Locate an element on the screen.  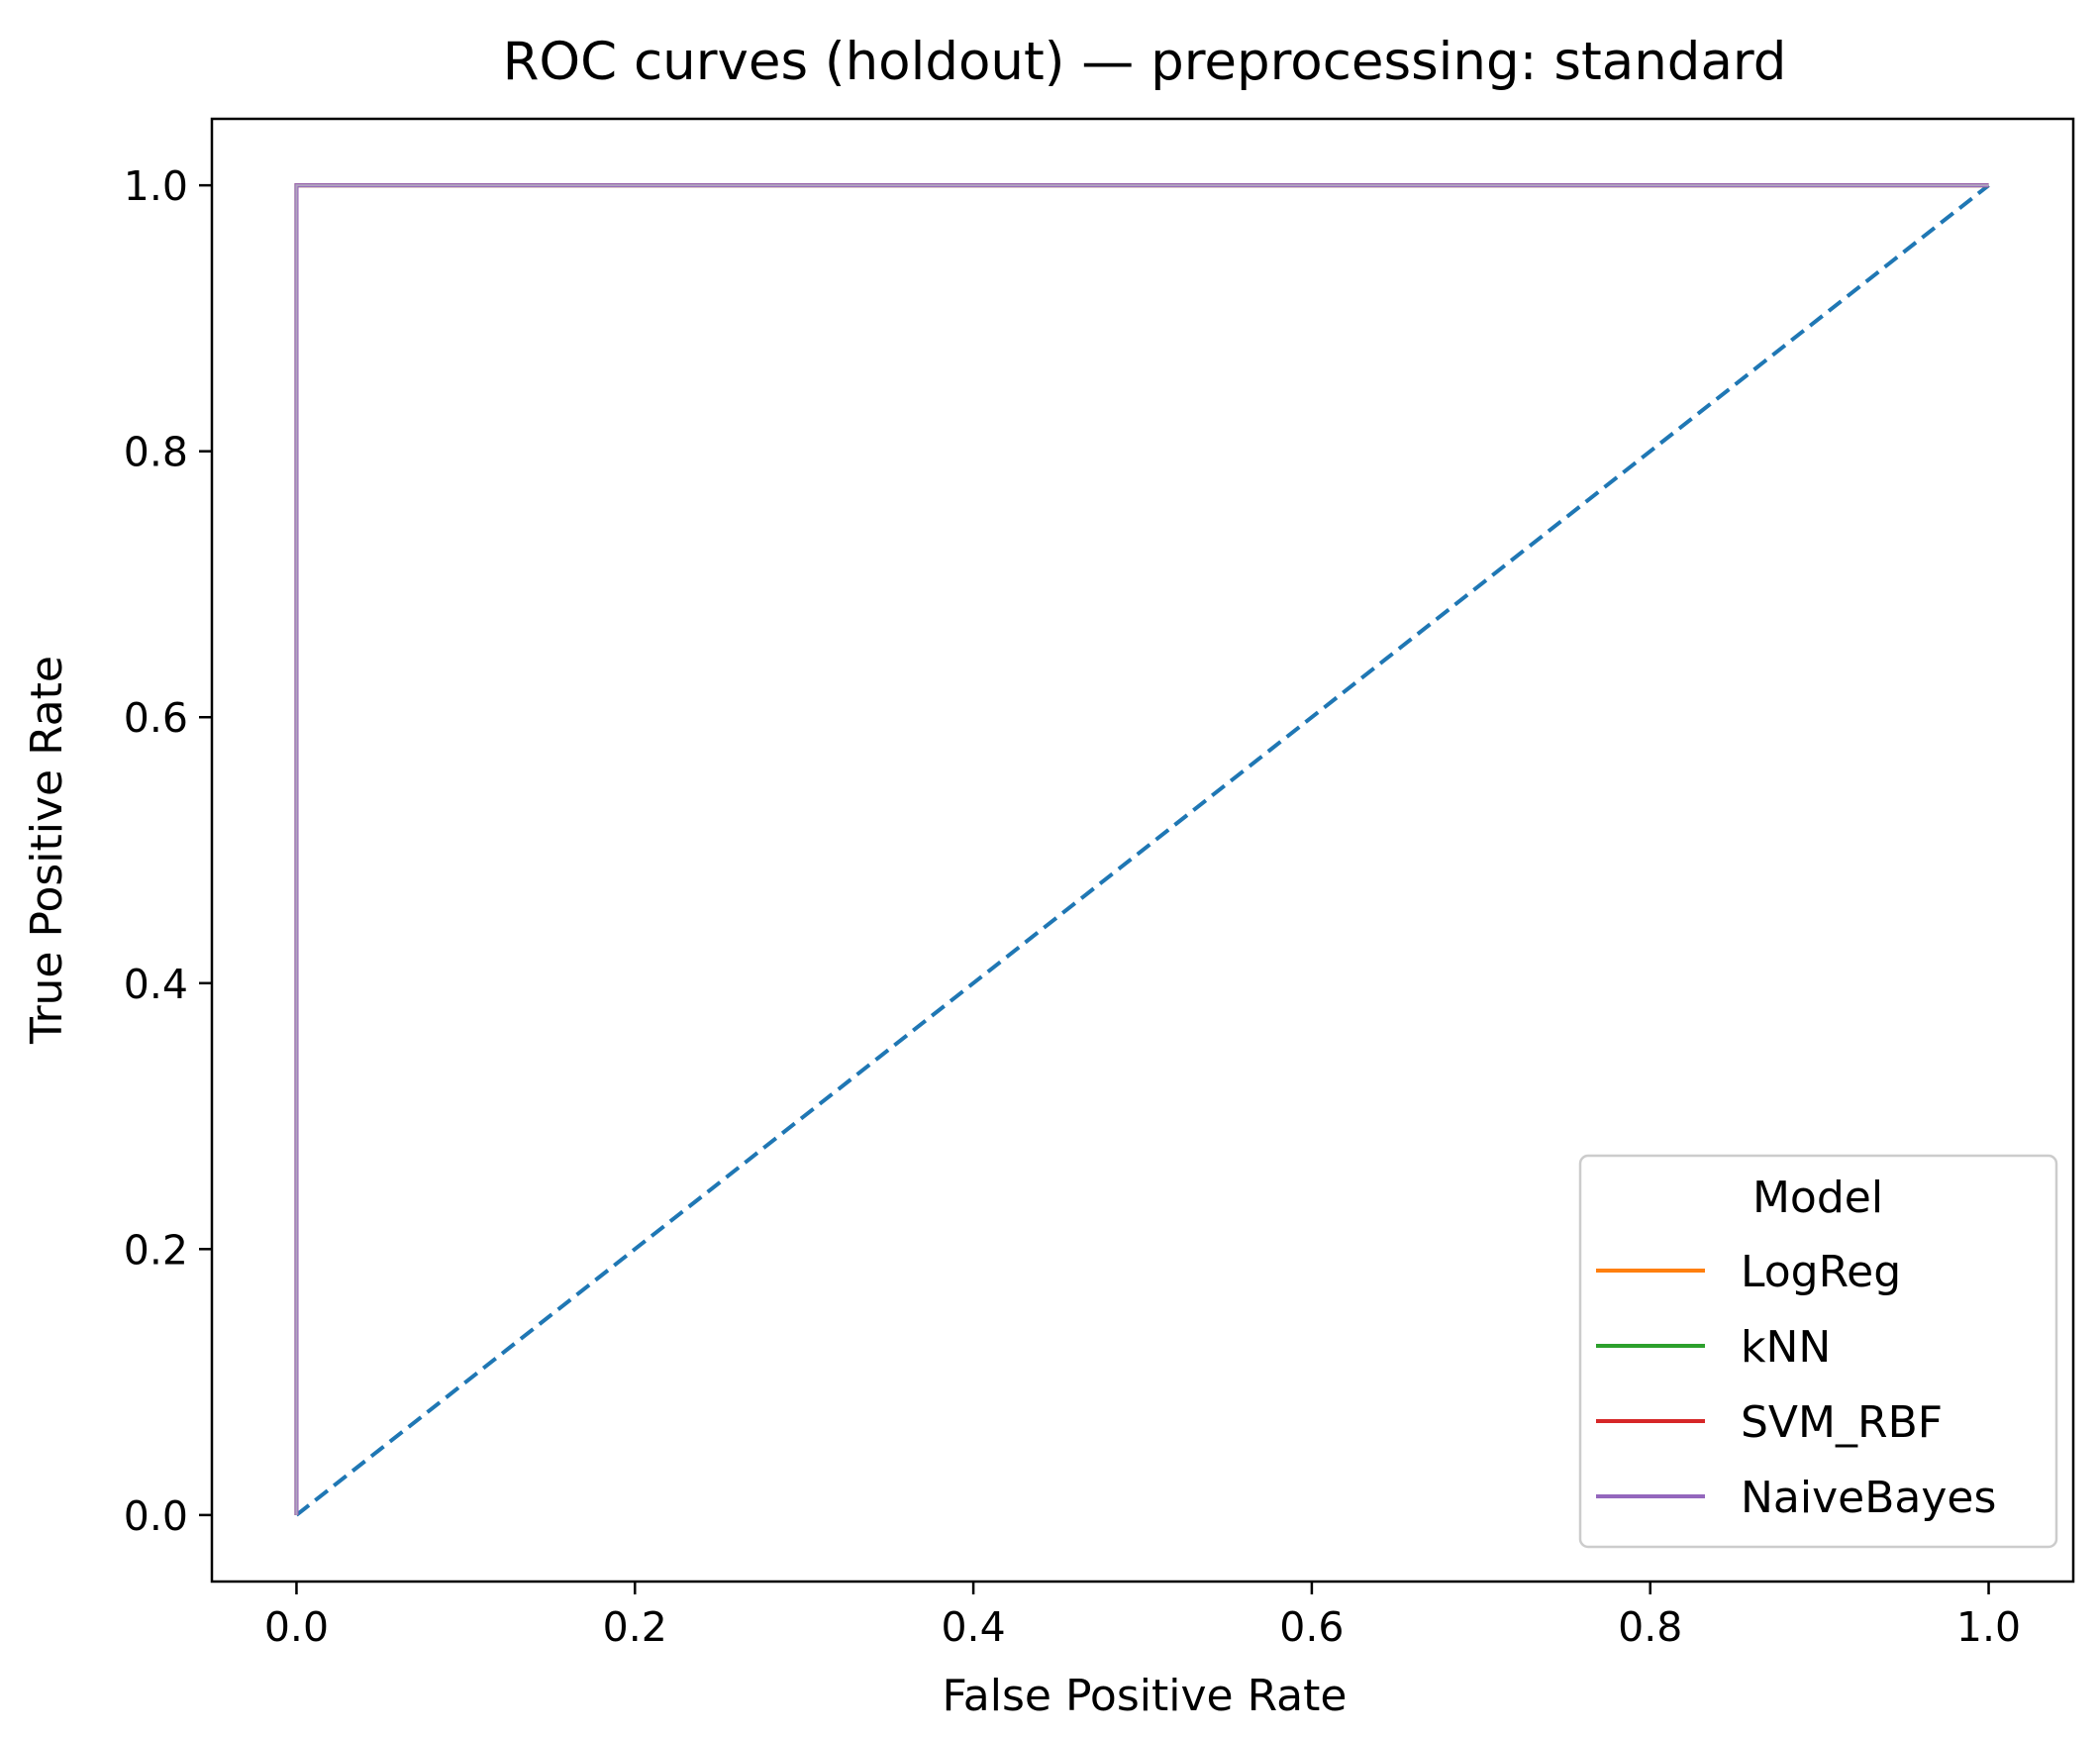
x-tick-label: 0.0 is located at coordinates (296, 1627).